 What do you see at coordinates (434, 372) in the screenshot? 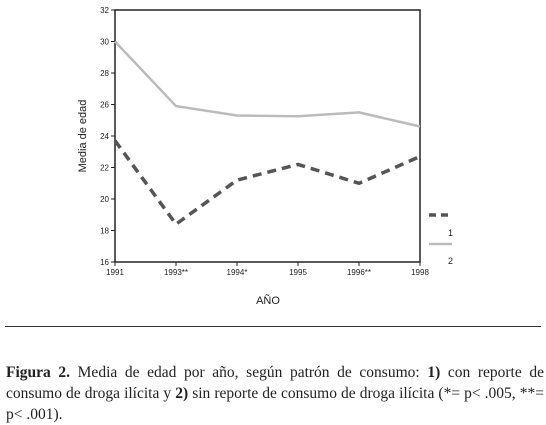
I see `caption-key-1: 1)` at bounding box center [434, 372].